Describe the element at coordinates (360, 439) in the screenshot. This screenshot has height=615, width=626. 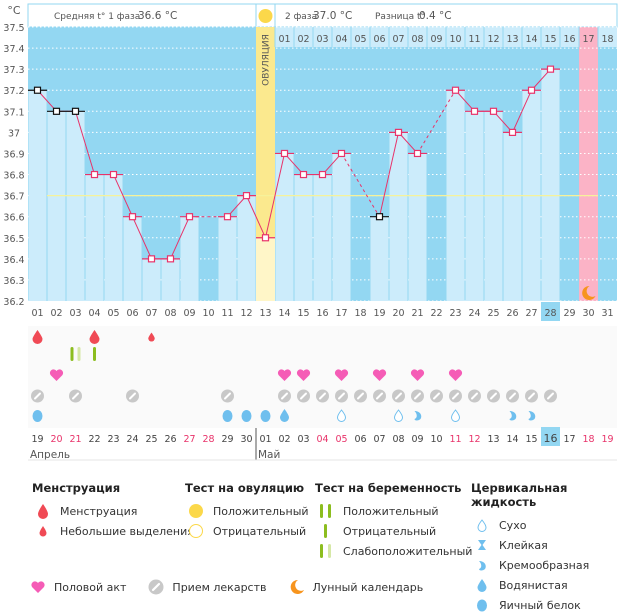
I see `calendar-date: 06` at that location.